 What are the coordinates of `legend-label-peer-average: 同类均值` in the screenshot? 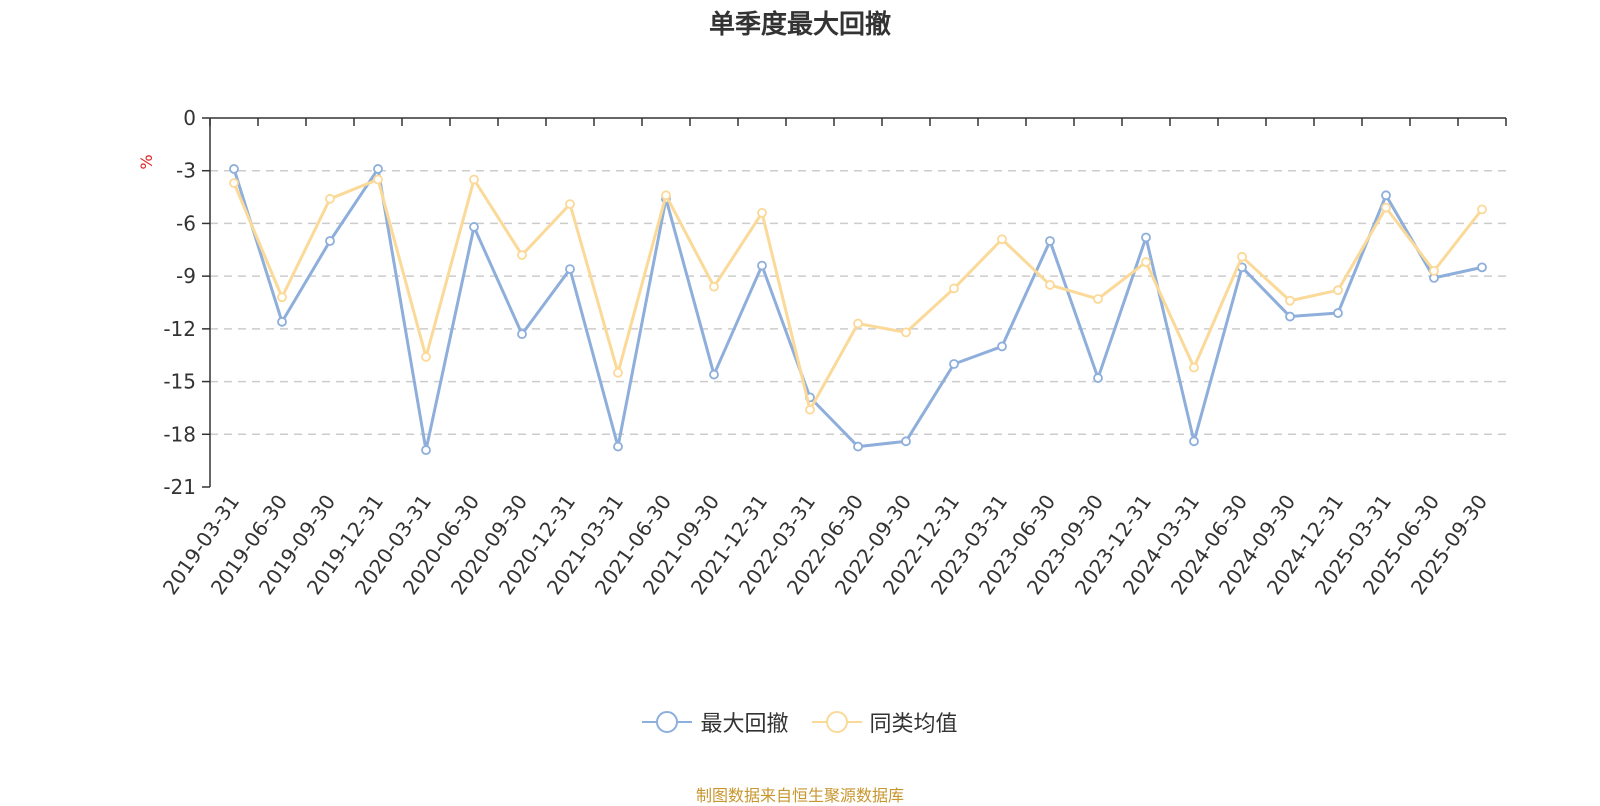 It's located at (913, 724).